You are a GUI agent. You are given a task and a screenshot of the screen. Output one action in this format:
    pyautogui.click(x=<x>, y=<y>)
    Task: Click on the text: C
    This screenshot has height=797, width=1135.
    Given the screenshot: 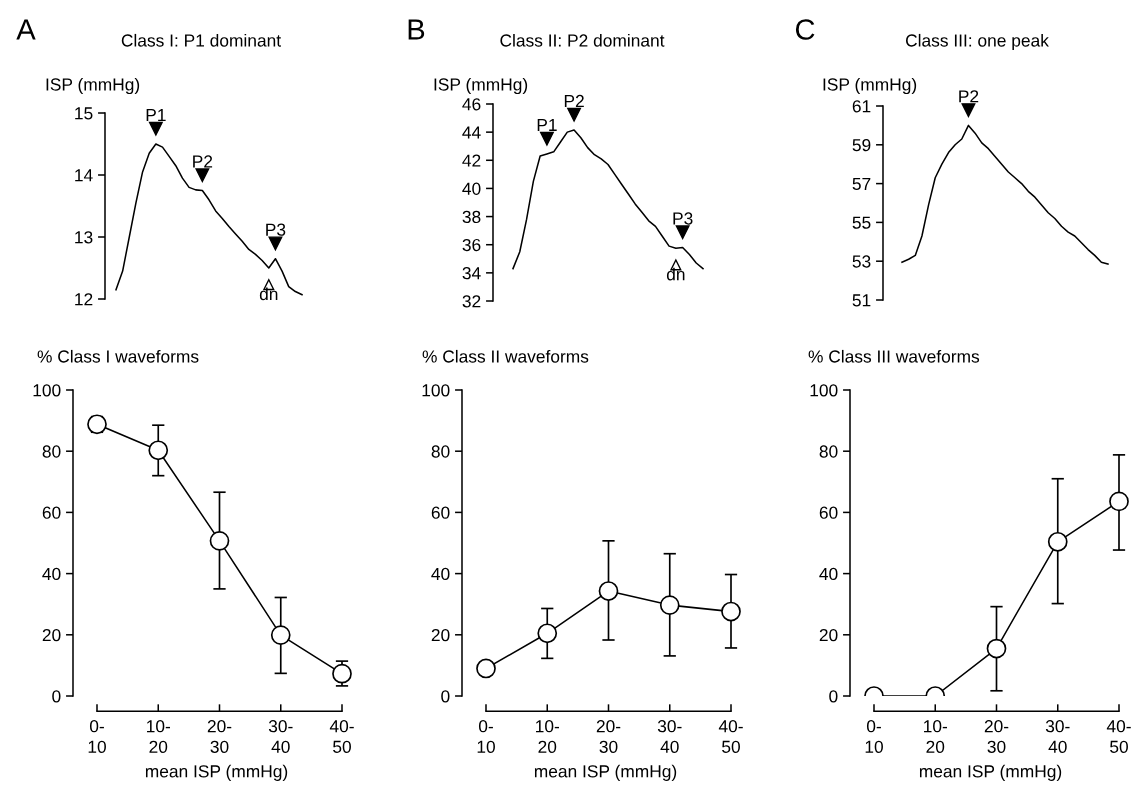 What is the action you would take?
    pyautogui.click(x=805, y=29)
    